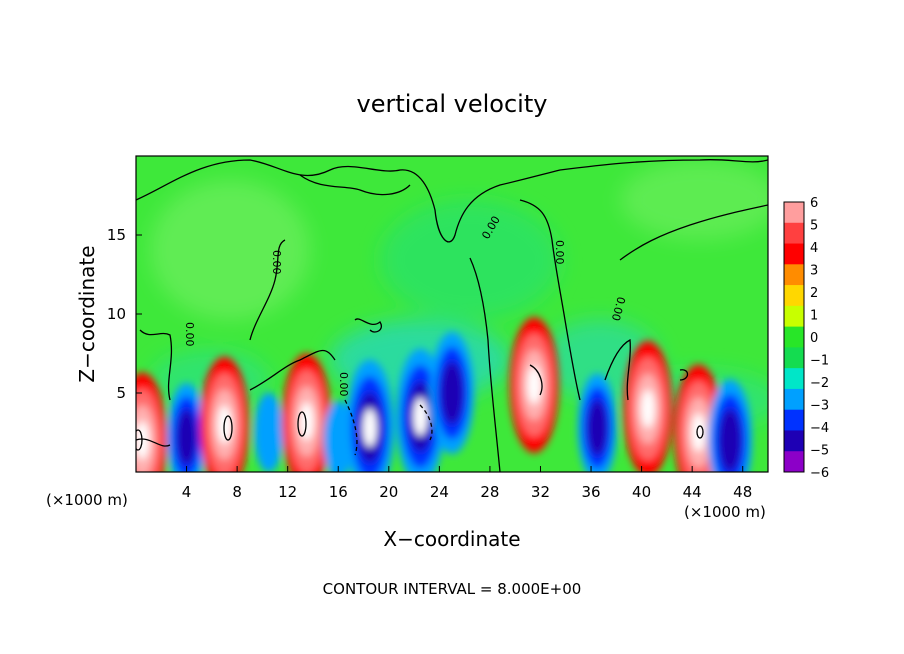  I want to click on x-axis-label: X−coordinate, so click(451, 539).